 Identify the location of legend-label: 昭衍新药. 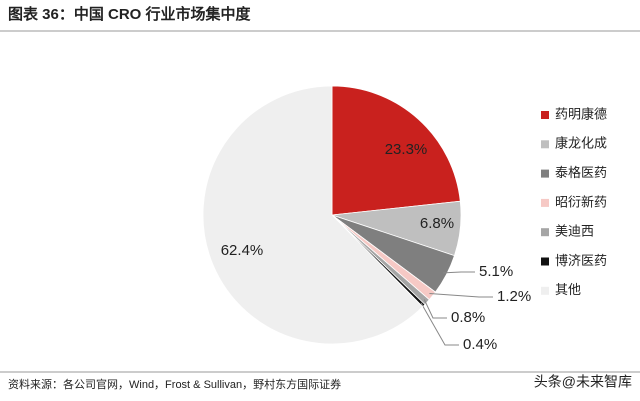
(581, 201).